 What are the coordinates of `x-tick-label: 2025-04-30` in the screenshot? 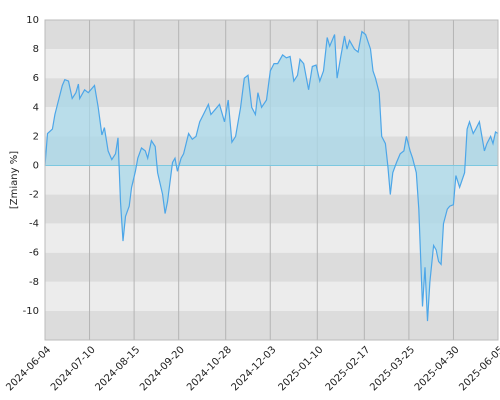 It's located at (437, 368).